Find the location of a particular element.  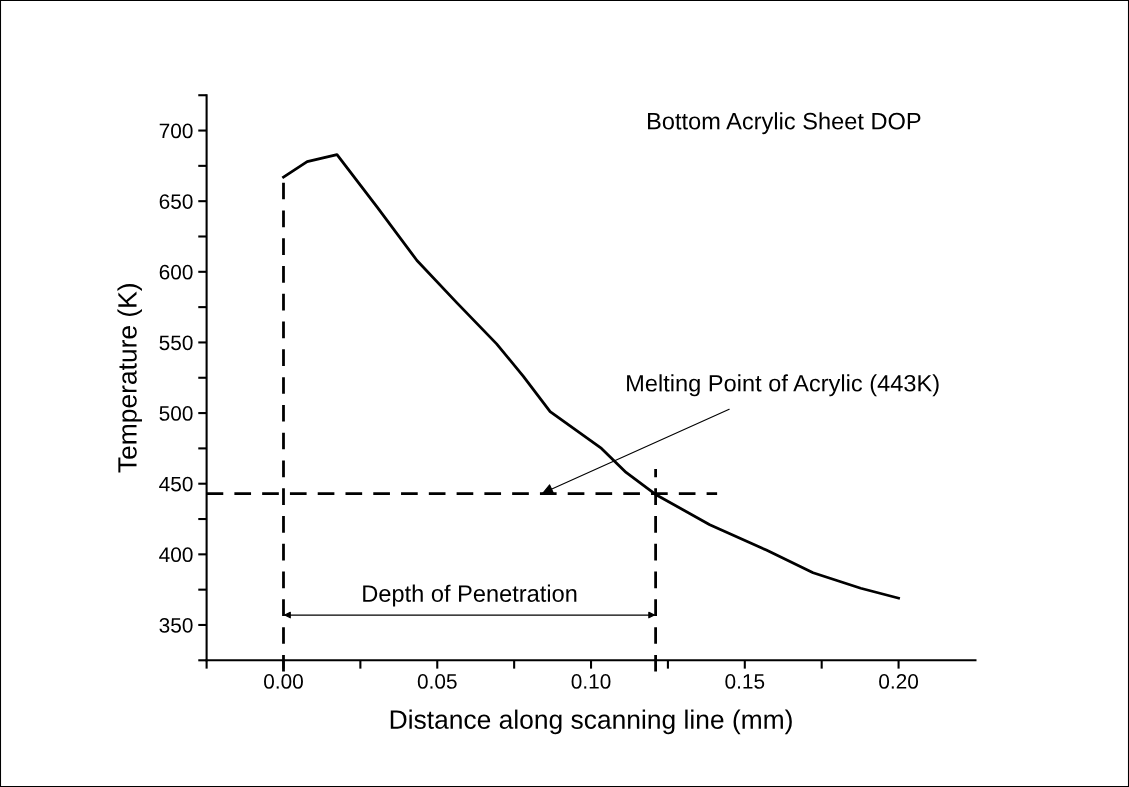

y-tick-label: 700 is located at coordinates (176, 131).